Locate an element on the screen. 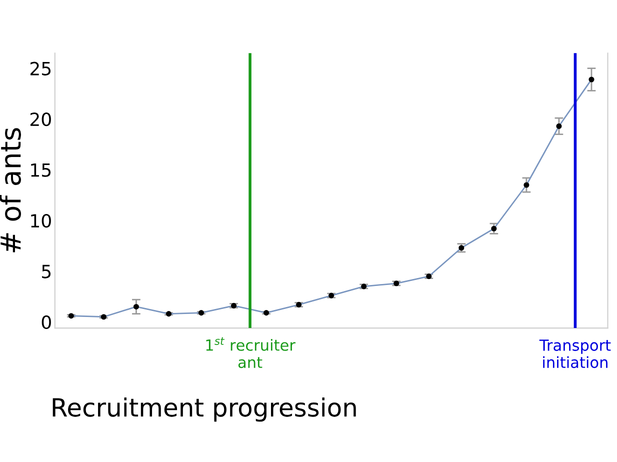  x-axis-title: Recruitment progression is located at coordinates (204, 409).